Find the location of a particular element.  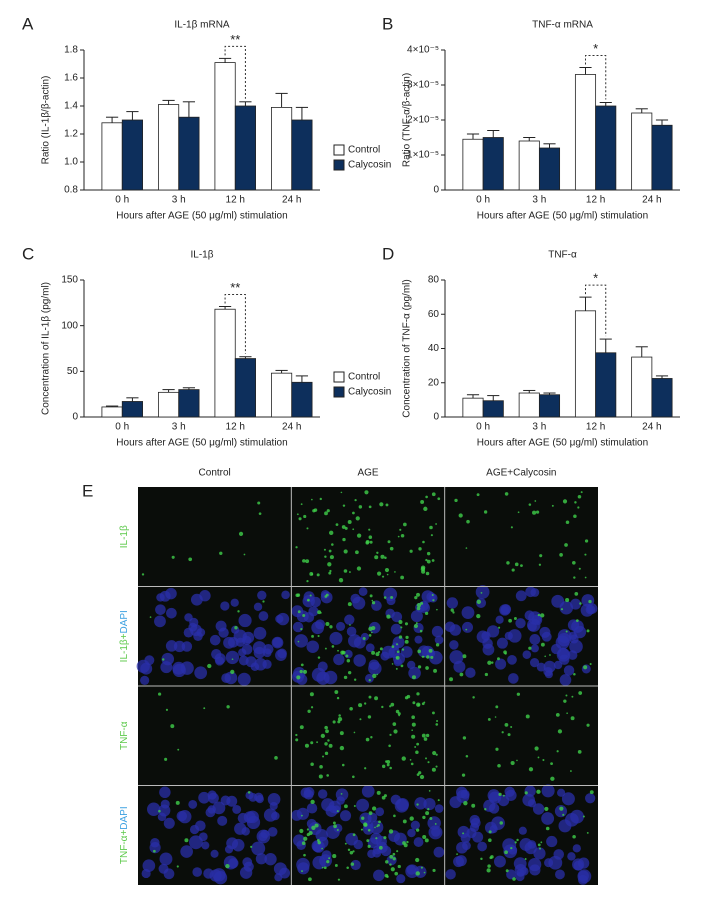

y-tick-label: 1.2 is located at coordinates (71, 134).